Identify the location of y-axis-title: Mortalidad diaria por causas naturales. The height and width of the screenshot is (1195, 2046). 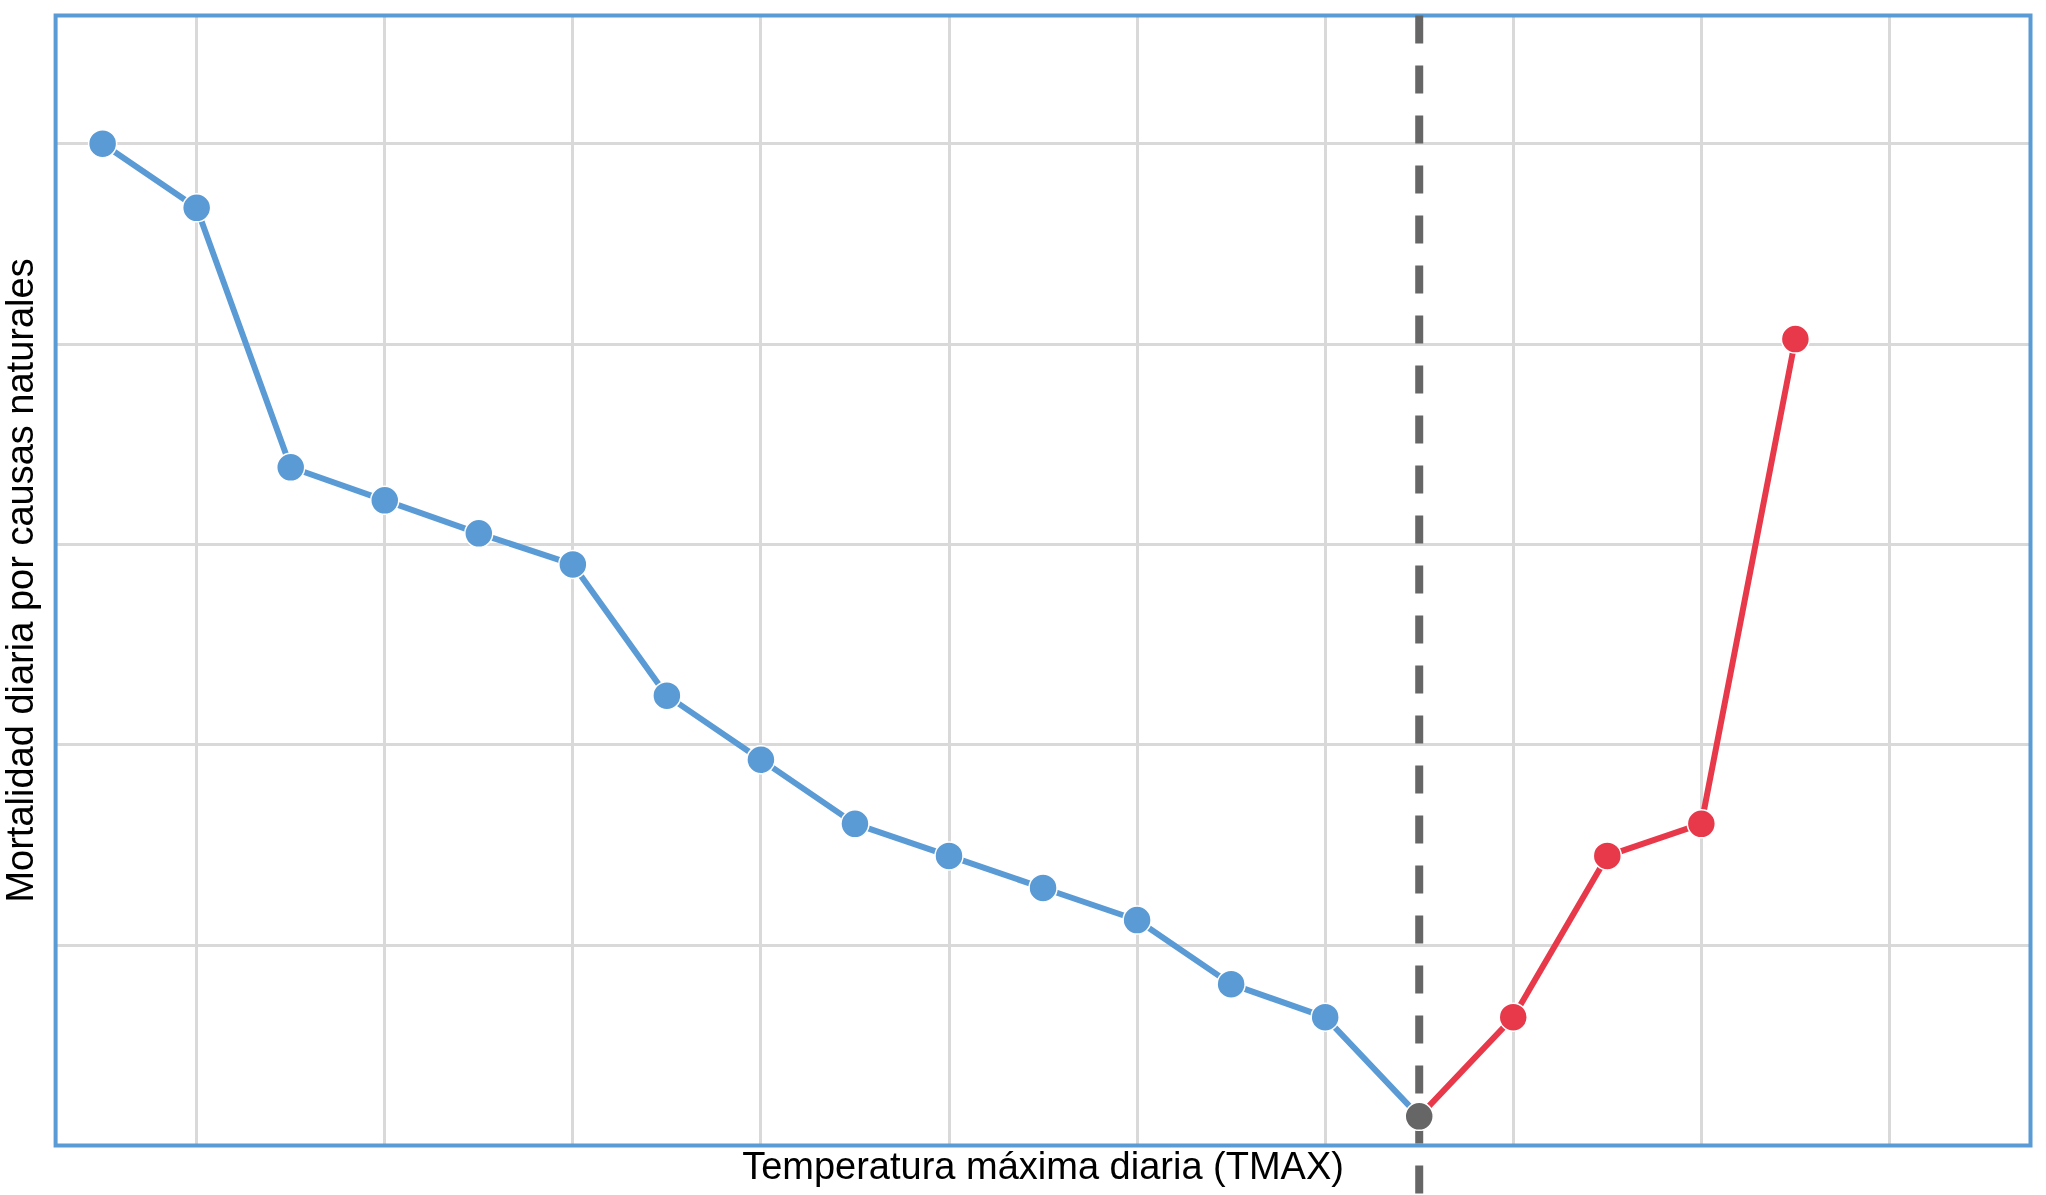
(21, 580).